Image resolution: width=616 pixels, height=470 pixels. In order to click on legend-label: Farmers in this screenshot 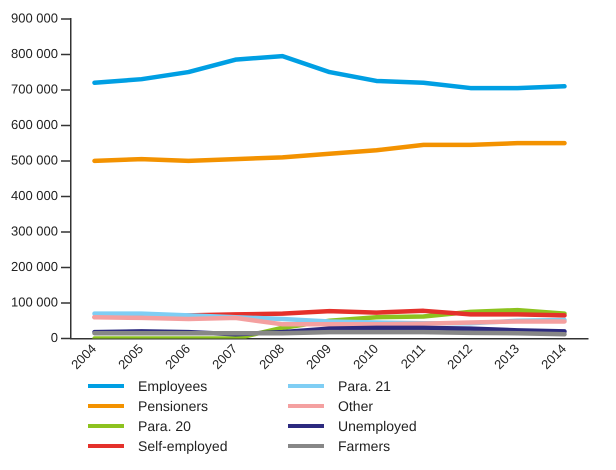, I will do `click(364, 446)`.